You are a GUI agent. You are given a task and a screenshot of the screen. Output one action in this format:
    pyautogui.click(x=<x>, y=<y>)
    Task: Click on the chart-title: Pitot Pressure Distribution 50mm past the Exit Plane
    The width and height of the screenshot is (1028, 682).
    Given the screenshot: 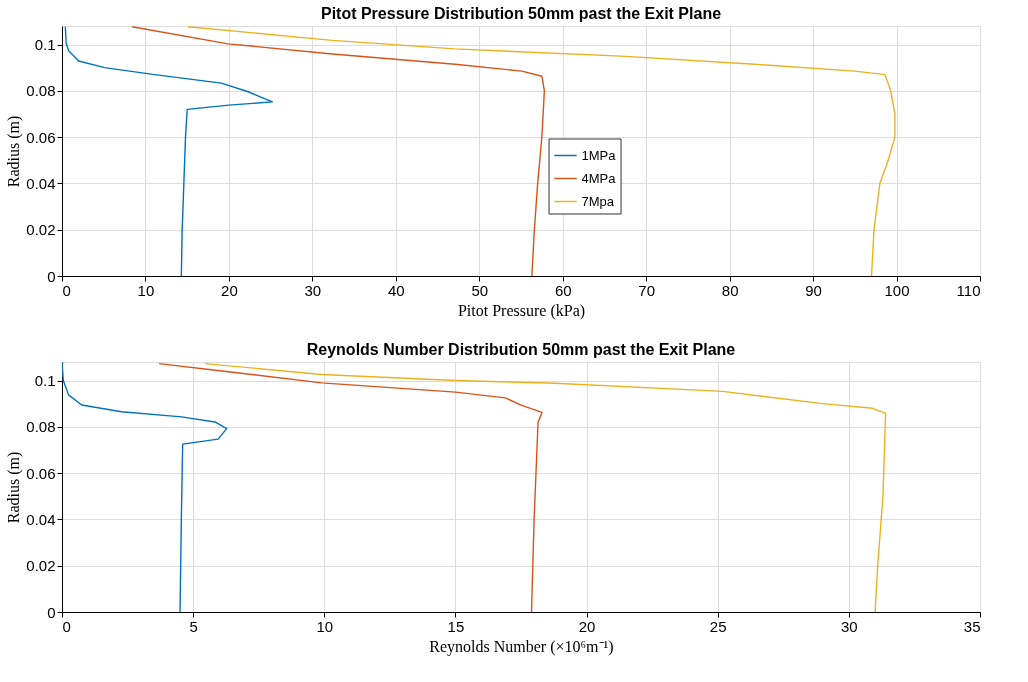 What is the action you would take?
    pyautogui.click(x=521, y=13)
    